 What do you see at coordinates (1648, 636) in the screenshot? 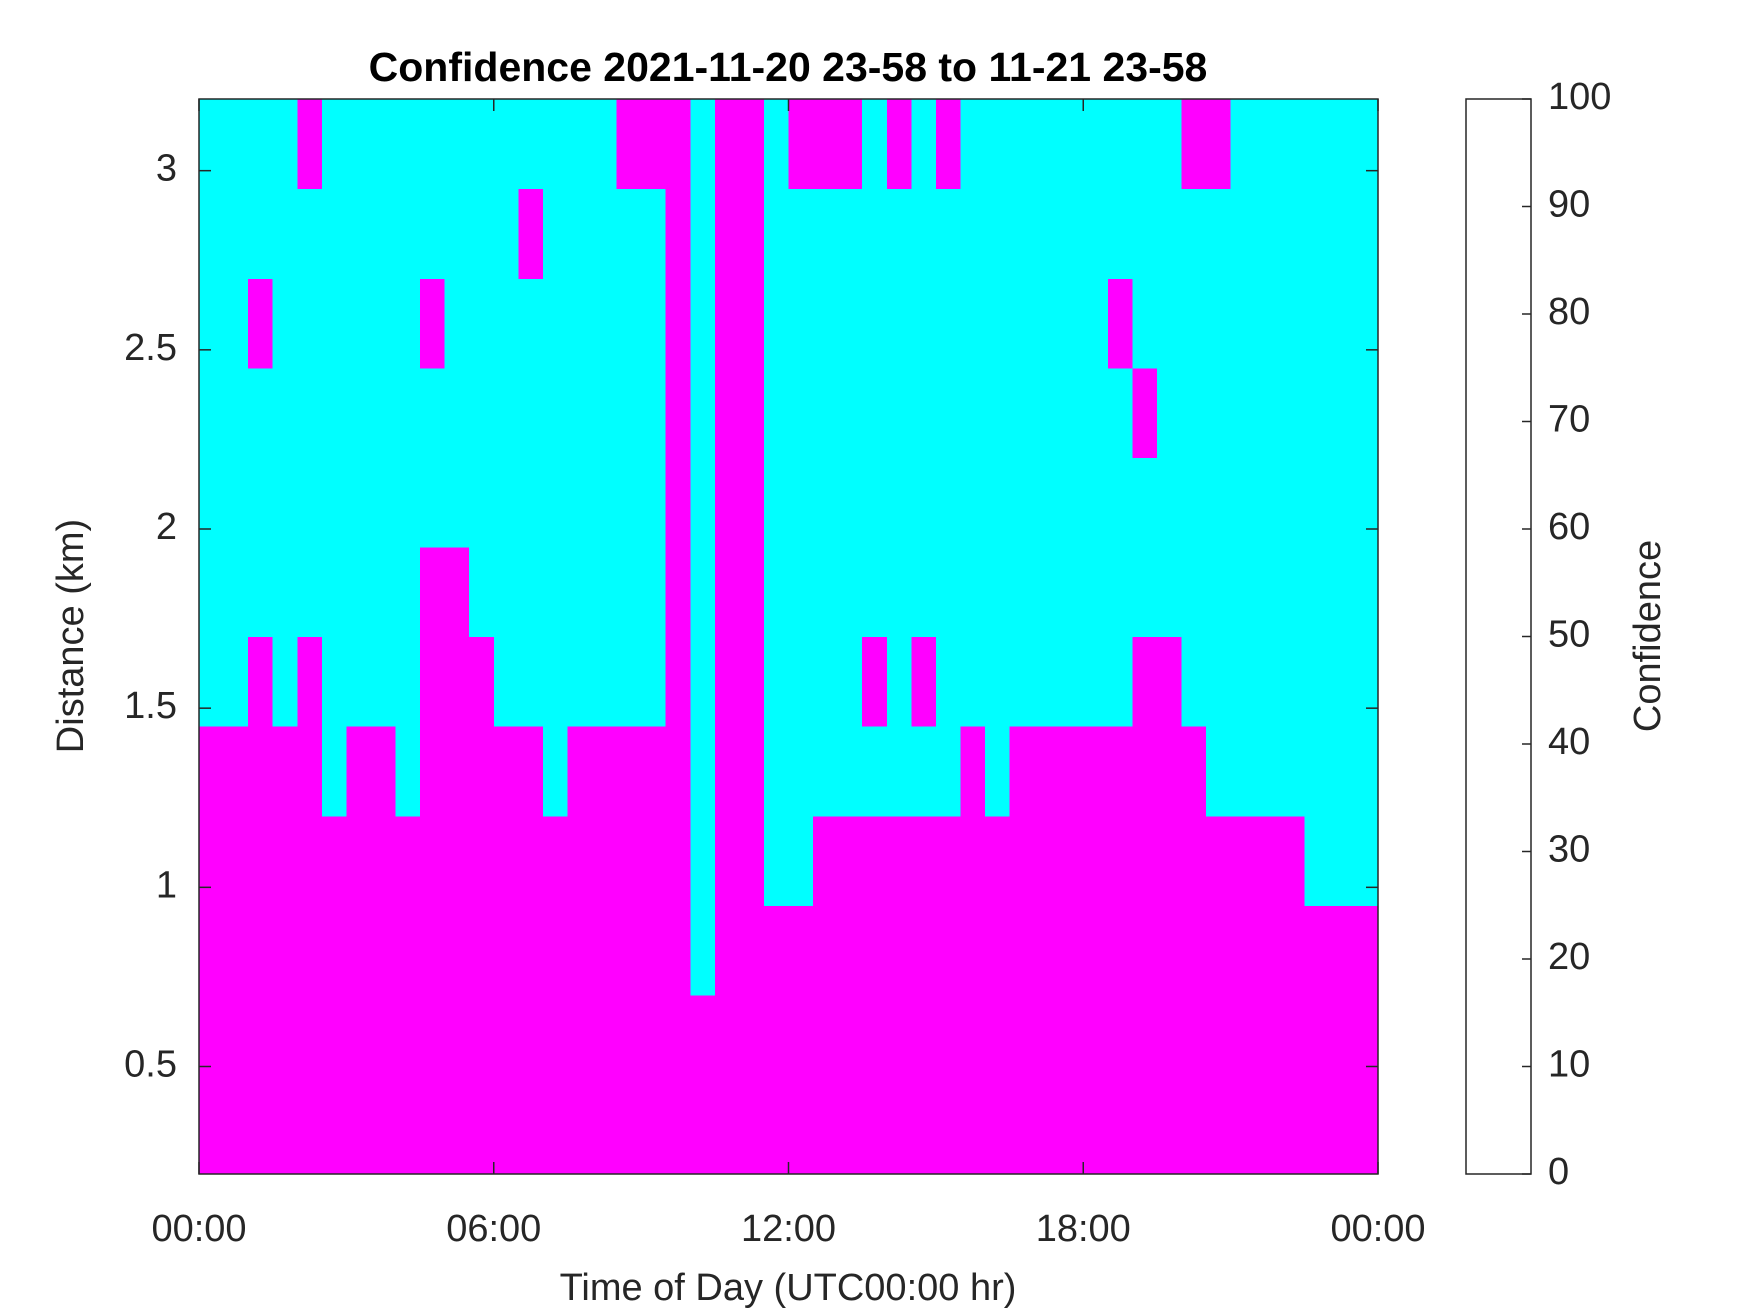
I see `colorbar-title: Confidence` at bounding box center [1648, 636].